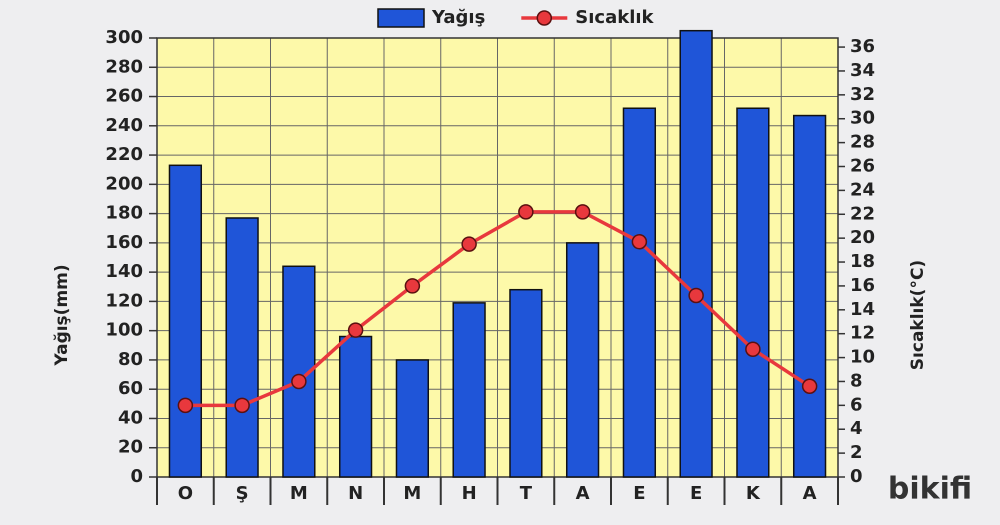 This screenshot has width=1000, height=525. What do you see at coordinates (130, 447) in the screenshot?
I see `y-tick-label: 20` at bounding box center [130, 447].